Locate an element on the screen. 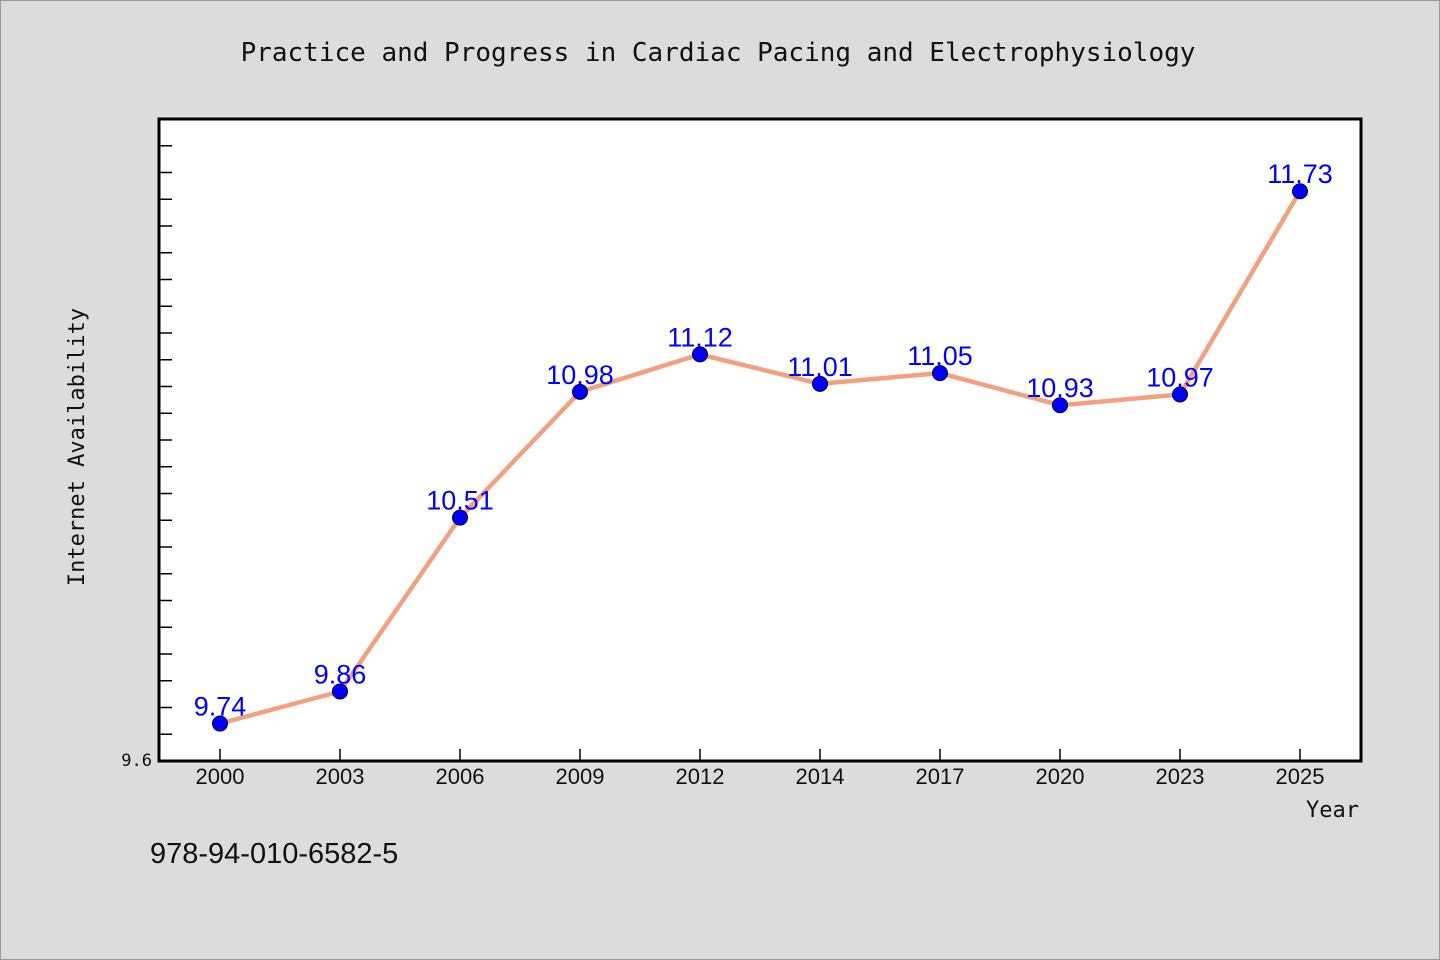 The height and width of the screenshot is (960, 1440). data-label: 10.97 is located at coordinates (1180, 378).